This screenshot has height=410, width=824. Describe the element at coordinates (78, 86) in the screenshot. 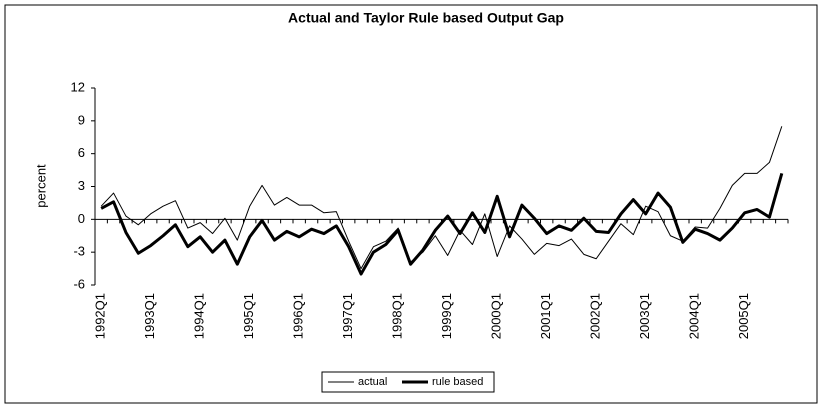

I see `y-tick-label: 12` at that location.